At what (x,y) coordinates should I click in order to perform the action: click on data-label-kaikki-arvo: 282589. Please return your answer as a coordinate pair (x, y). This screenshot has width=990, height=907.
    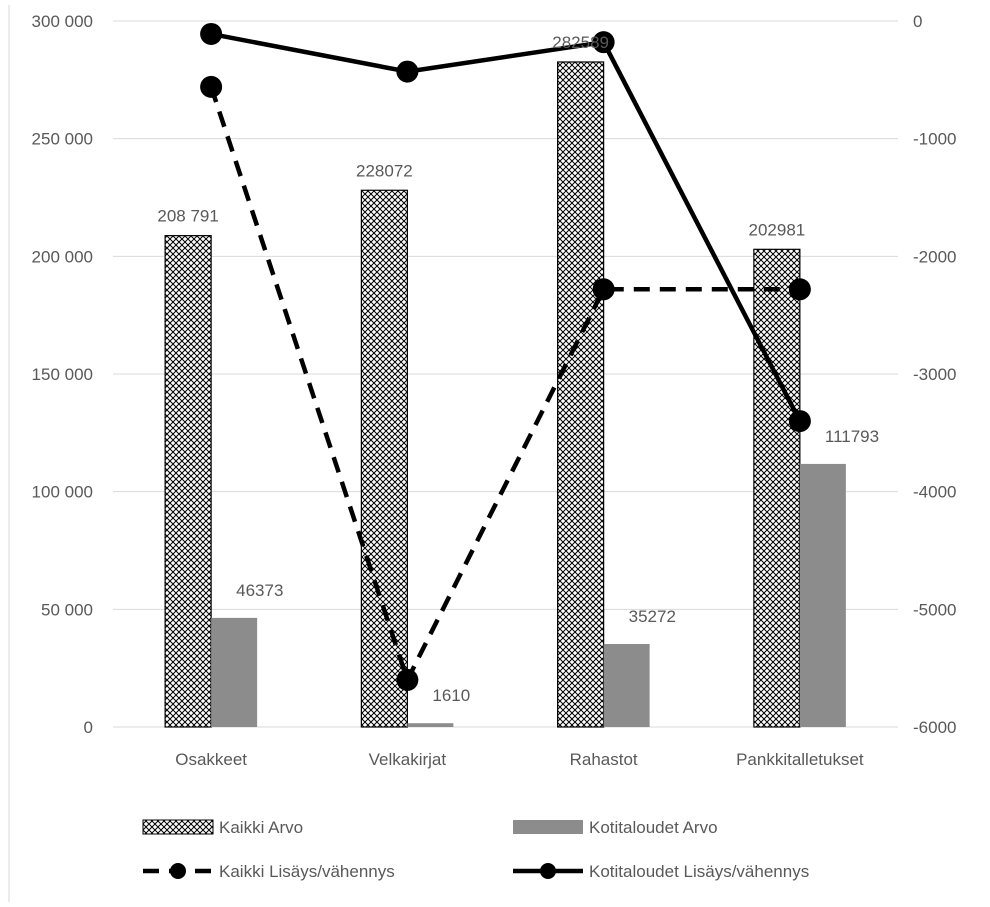
    Looking at the image, I should click on (580, 42).